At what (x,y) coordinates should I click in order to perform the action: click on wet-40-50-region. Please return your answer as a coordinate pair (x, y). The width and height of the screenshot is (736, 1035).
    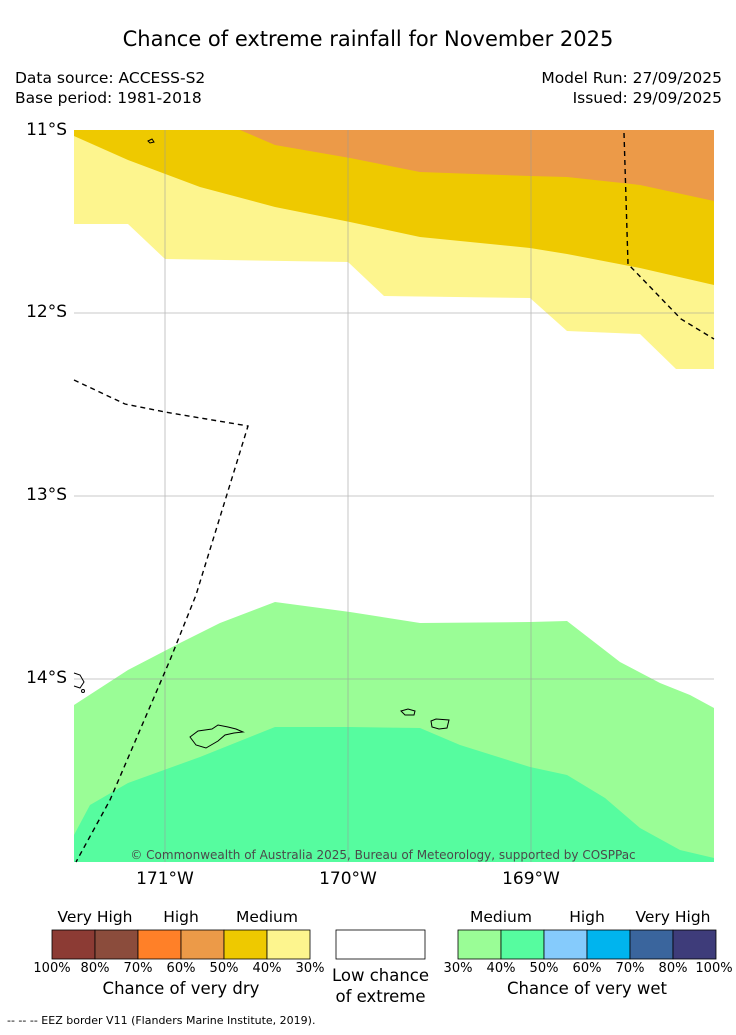
    Looking at the image, I should click on (394, 794).